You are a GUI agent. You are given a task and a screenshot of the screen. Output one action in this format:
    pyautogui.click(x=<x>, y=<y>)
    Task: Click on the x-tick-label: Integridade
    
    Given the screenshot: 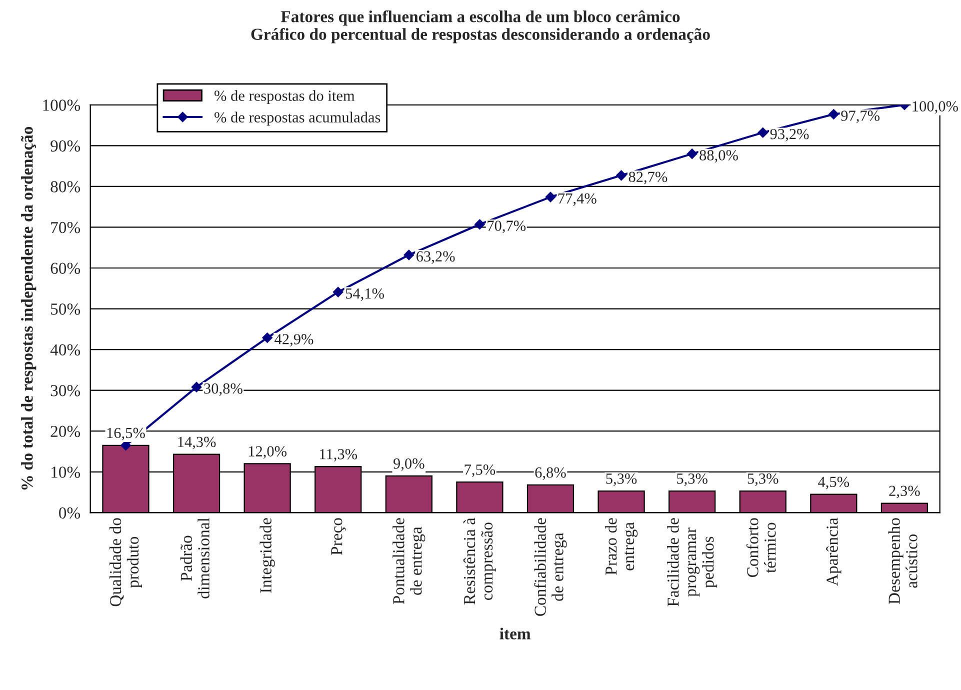 What is the action you would take?
    pyautogui.click(x=267, y=555)
    